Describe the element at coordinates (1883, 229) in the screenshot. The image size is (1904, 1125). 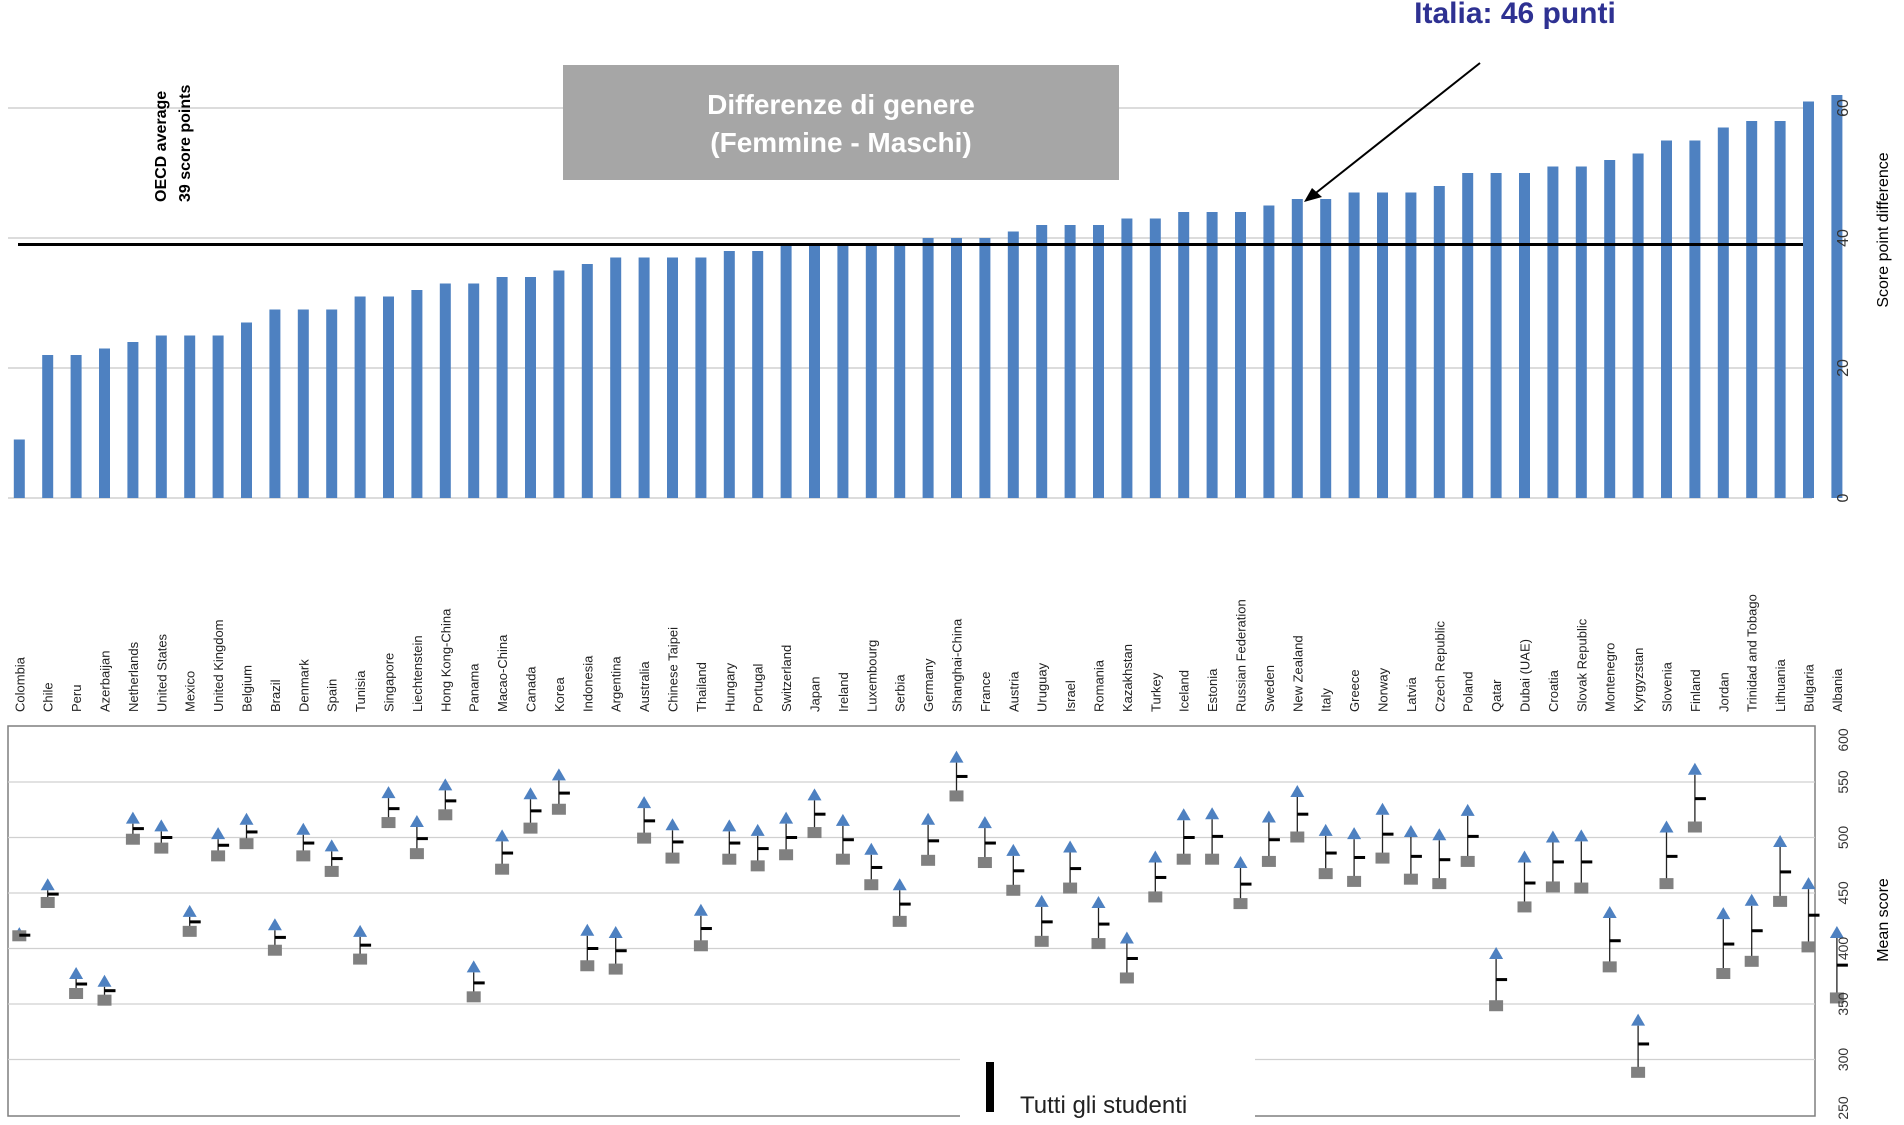
I see `bar-chart-y-axis-label: Score point difference` at that location.